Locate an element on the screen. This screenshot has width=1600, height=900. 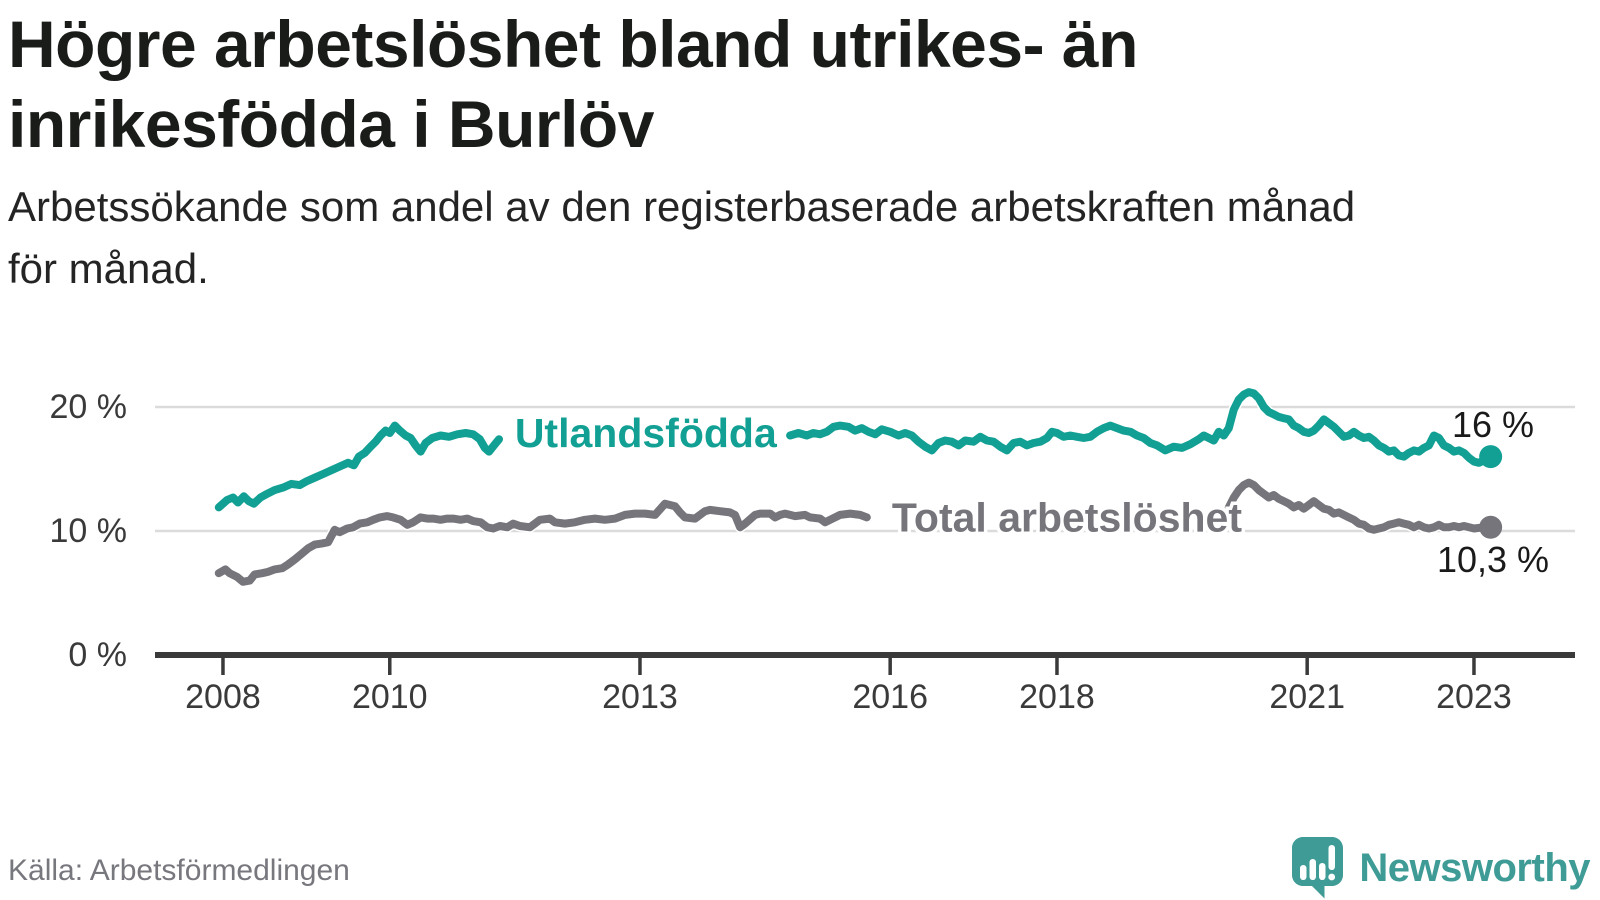
newsworthy-logo: Newsworthy is located at coordinates (1440, 868).